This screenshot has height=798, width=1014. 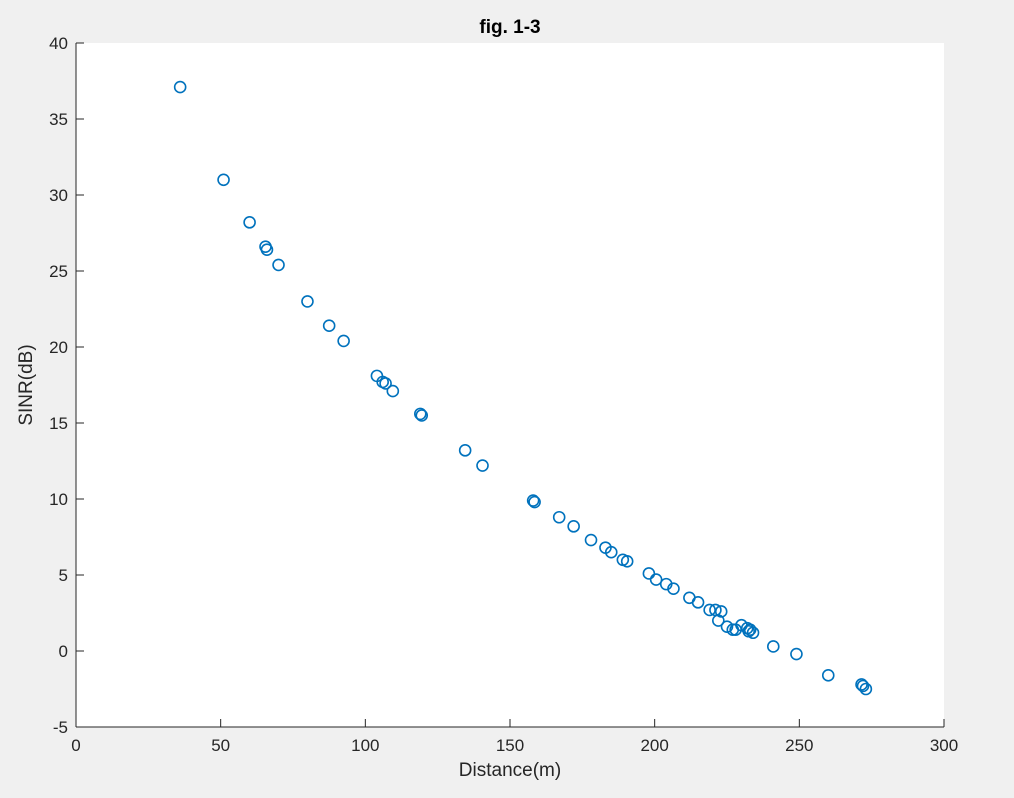 What do you see at coordinates (58, 271) in the screenshot?
I see `y-tick-label: 25` at bounding box center [58, 271].